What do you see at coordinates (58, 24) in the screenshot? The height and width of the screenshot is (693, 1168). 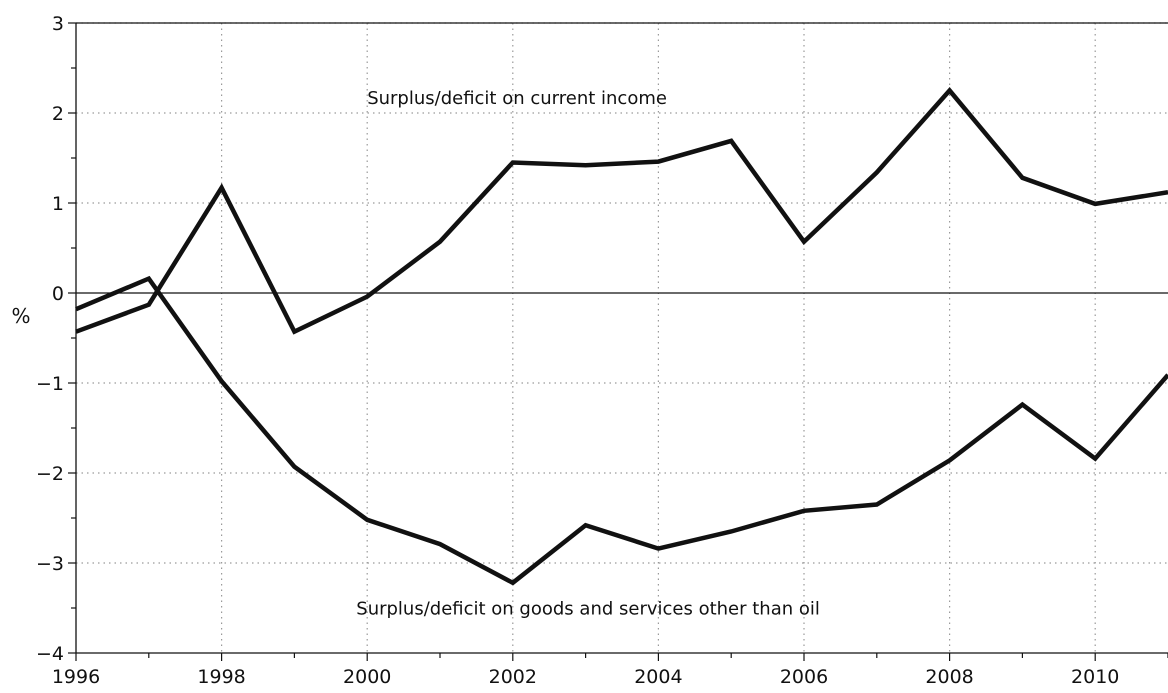 I see `y-tick-label: 3` at bounding box center [58, 24].